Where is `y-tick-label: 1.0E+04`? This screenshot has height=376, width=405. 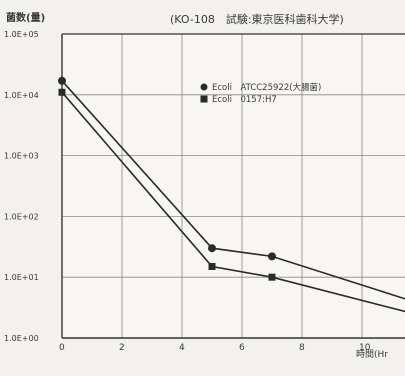
y-tick-label: 1.0E+04 is located at coordinates (21, 95).